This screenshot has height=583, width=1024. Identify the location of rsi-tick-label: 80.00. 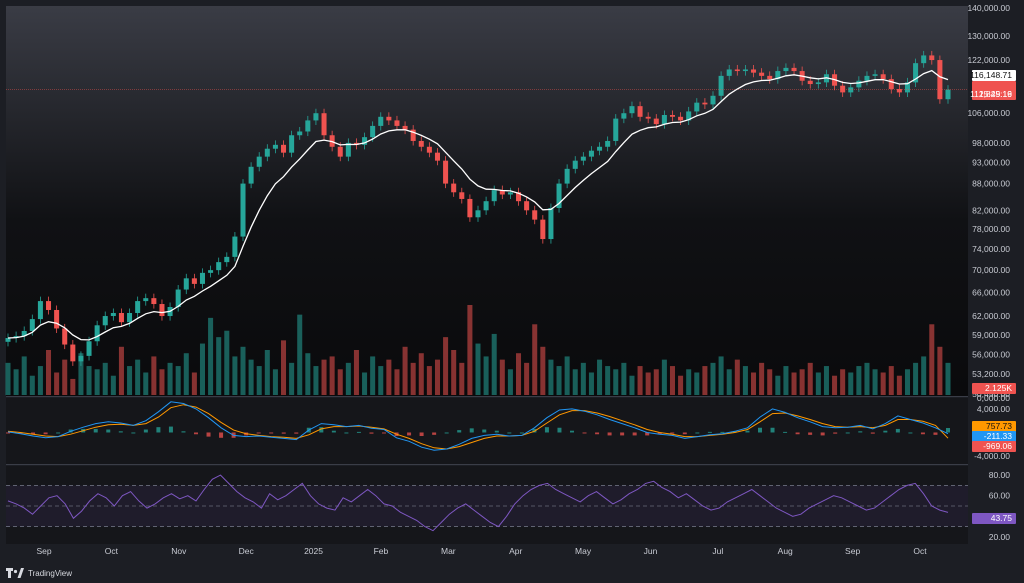
(1000, 475).